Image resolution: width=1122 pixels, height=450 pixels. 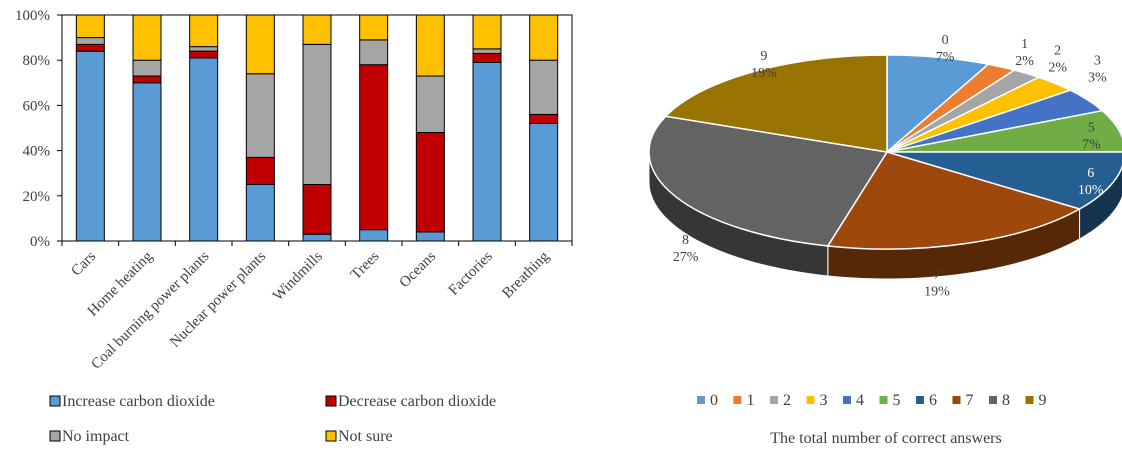 I want to click on pie-category-label: 0, so click(x=945, y=40).